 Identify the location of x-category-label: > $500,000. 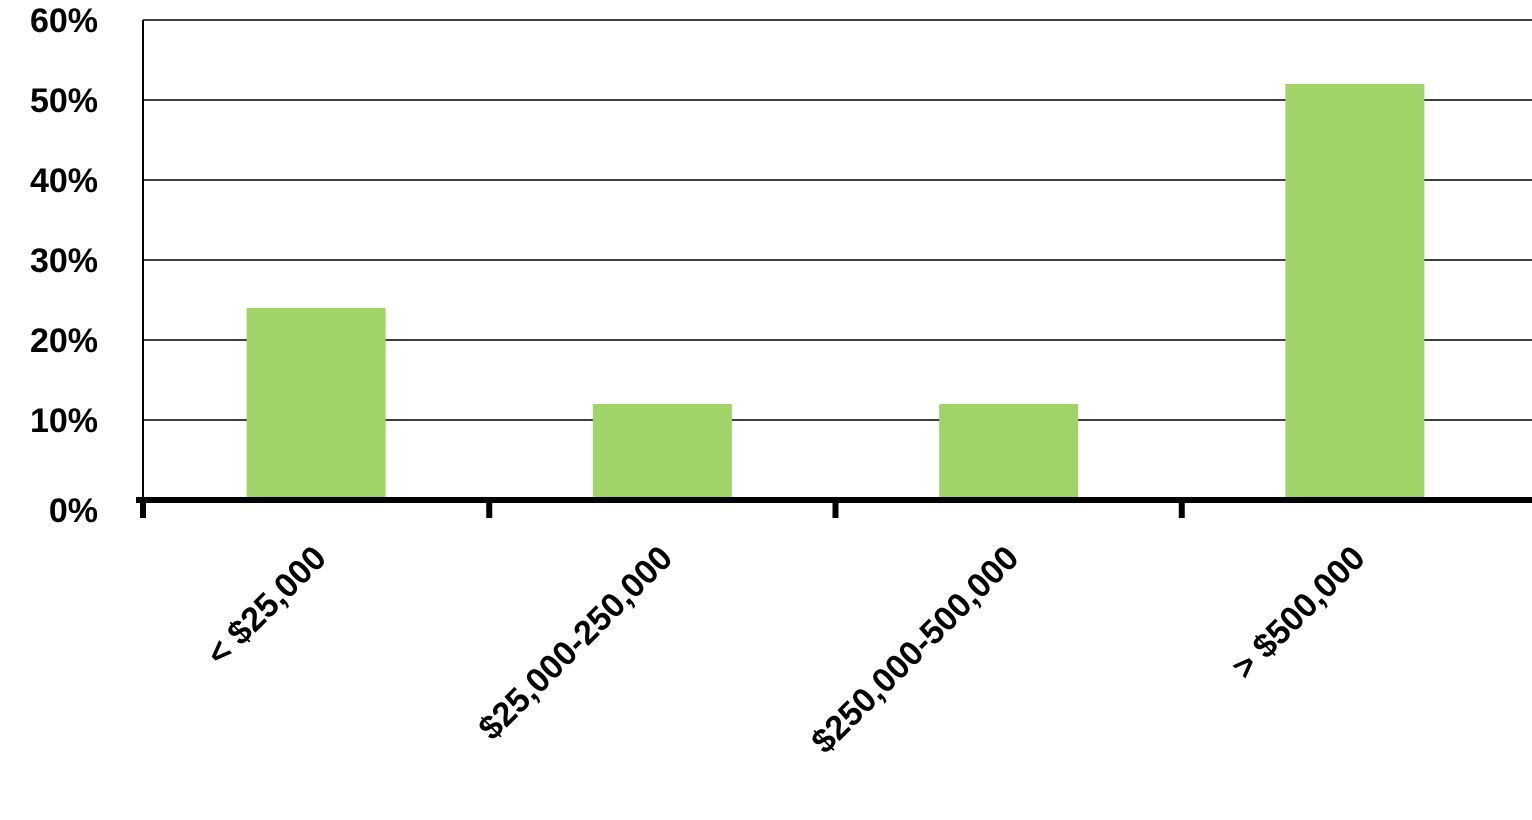
(1299, 613).